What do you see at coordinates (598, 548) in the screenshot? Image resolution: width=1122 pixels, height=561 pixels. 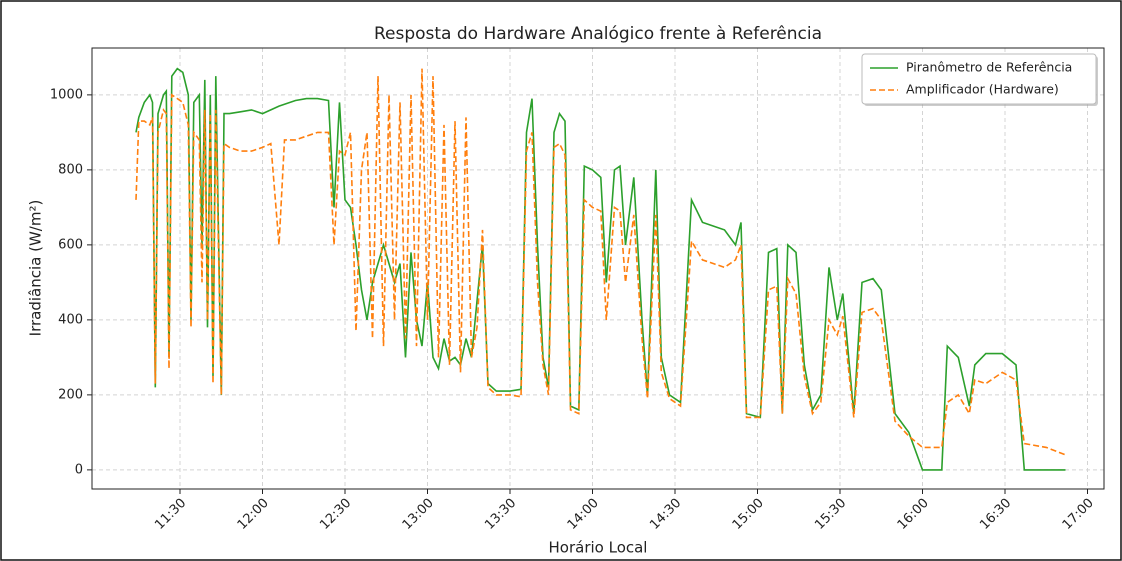 I see `x-axis-label: Horário Local` at bounding box center [598, 548].